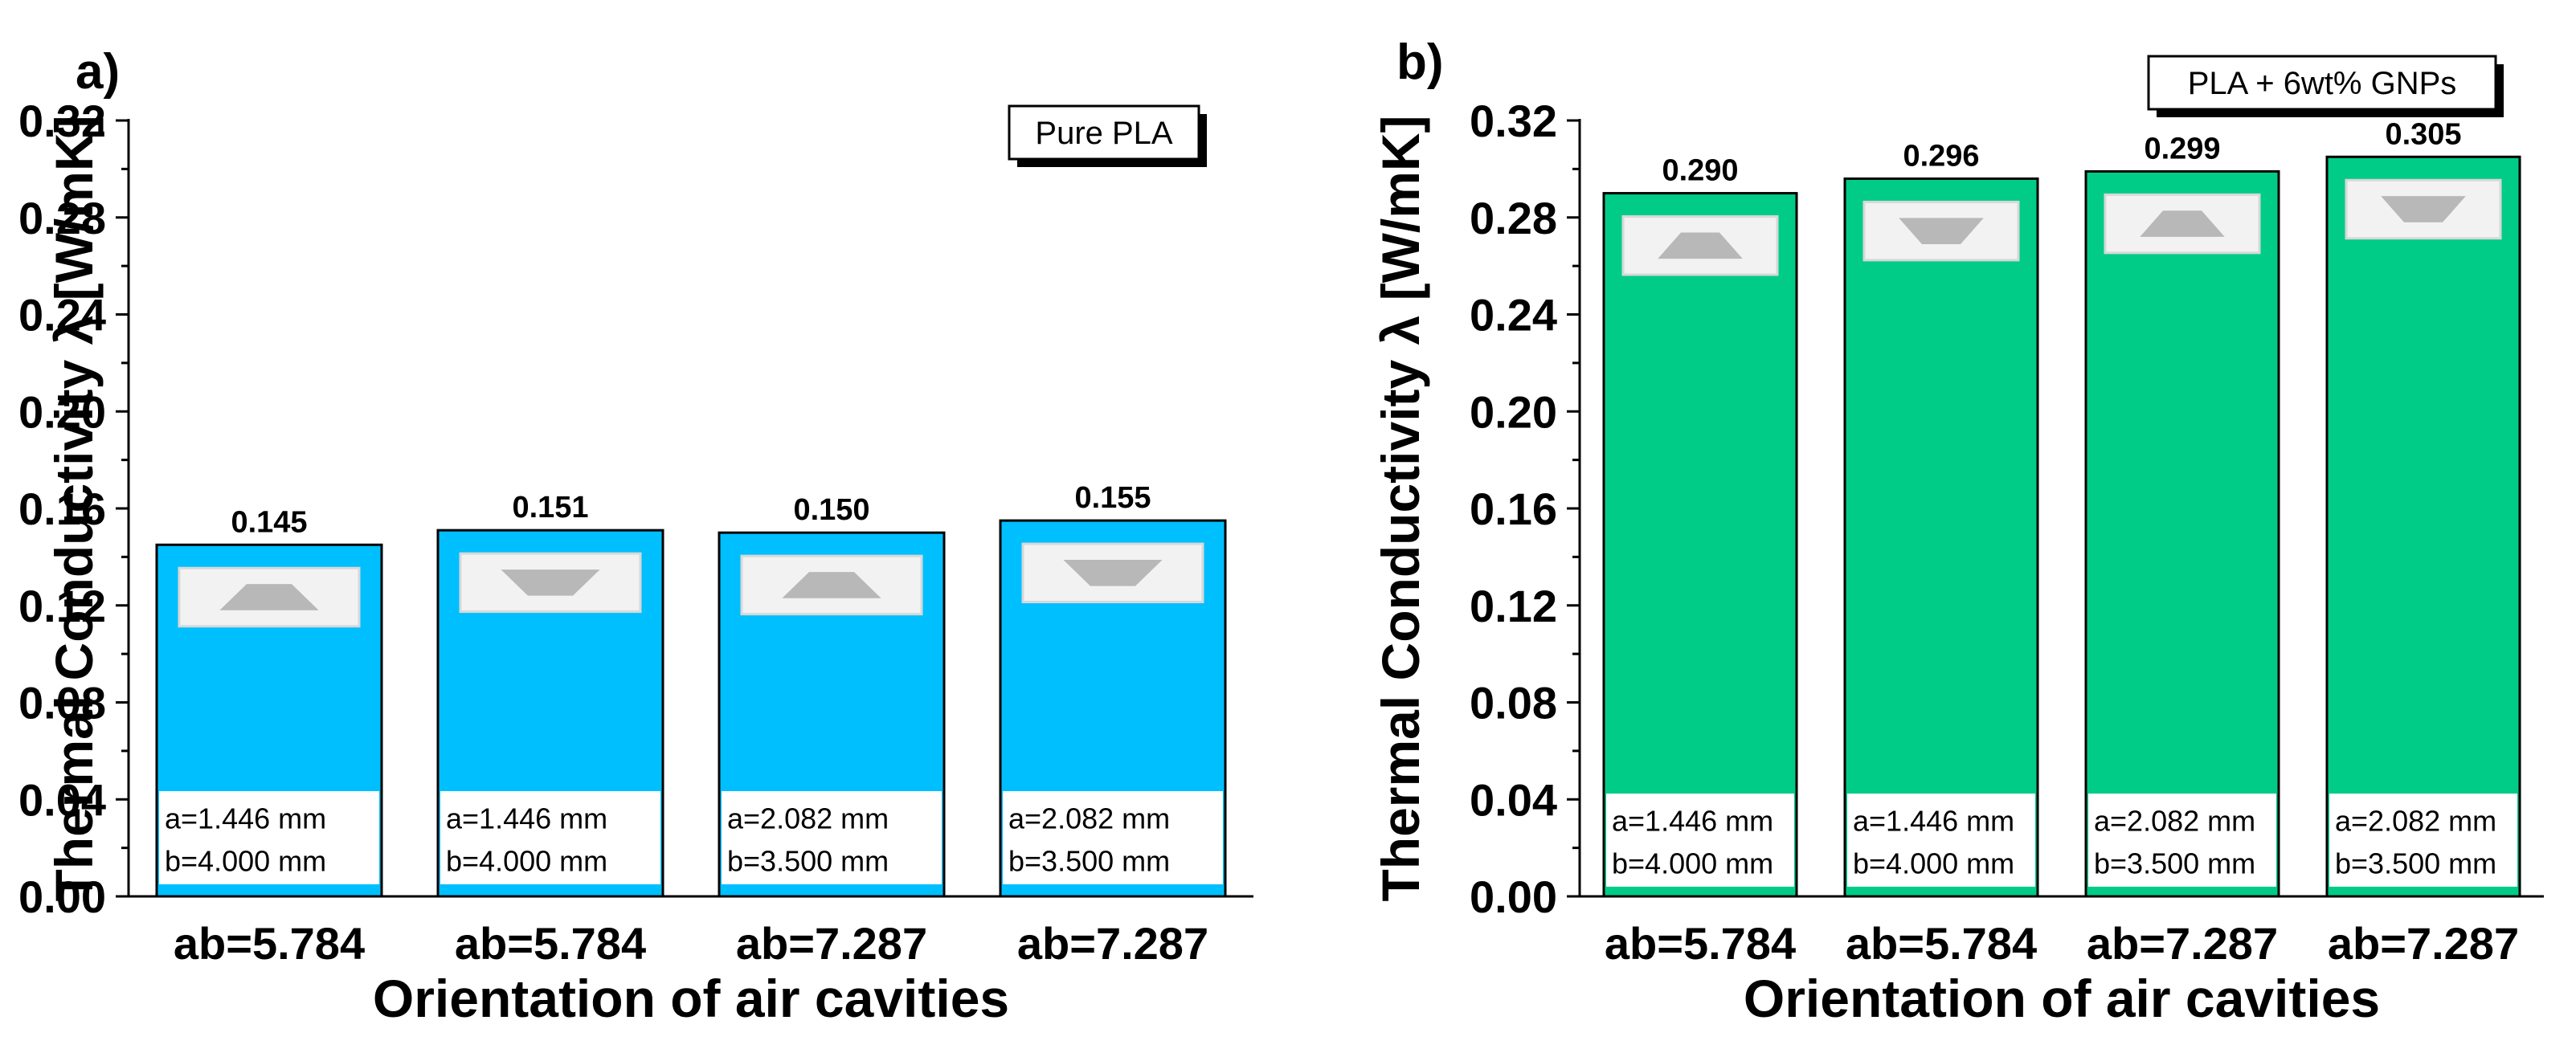 The image size is (2576, 1053). I want to click on bar-value-label: 0.296, so click(1941, 156).